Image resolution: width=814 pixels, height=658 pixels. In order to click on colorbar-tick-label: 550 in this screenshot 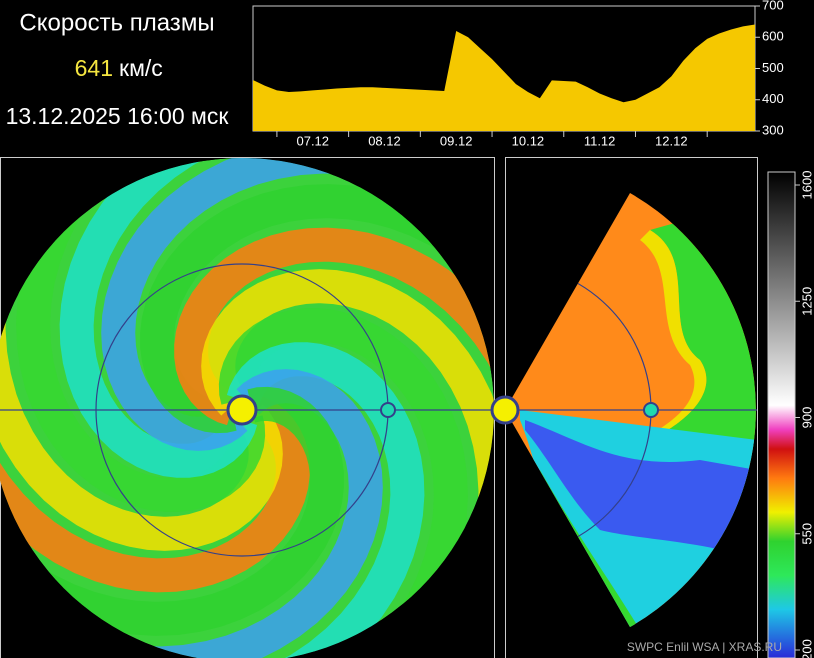, I will do `click(806, 534)`.